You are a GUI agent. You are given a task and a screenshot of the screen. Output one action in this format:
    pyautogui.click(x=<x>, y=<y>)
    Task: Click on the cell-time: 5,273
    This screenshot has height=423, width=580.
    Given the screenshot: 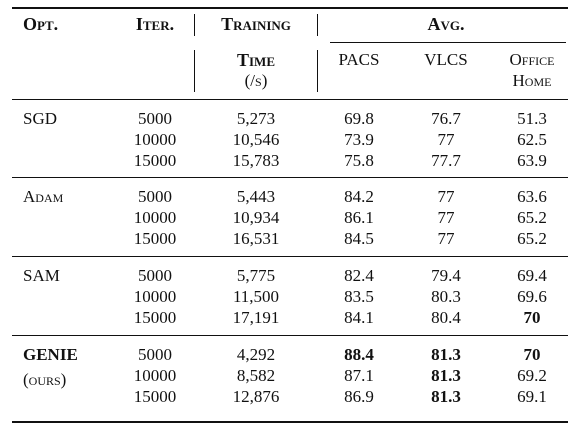 What is the action you would take?
    pyautogui.click(x=256, y=118)
    